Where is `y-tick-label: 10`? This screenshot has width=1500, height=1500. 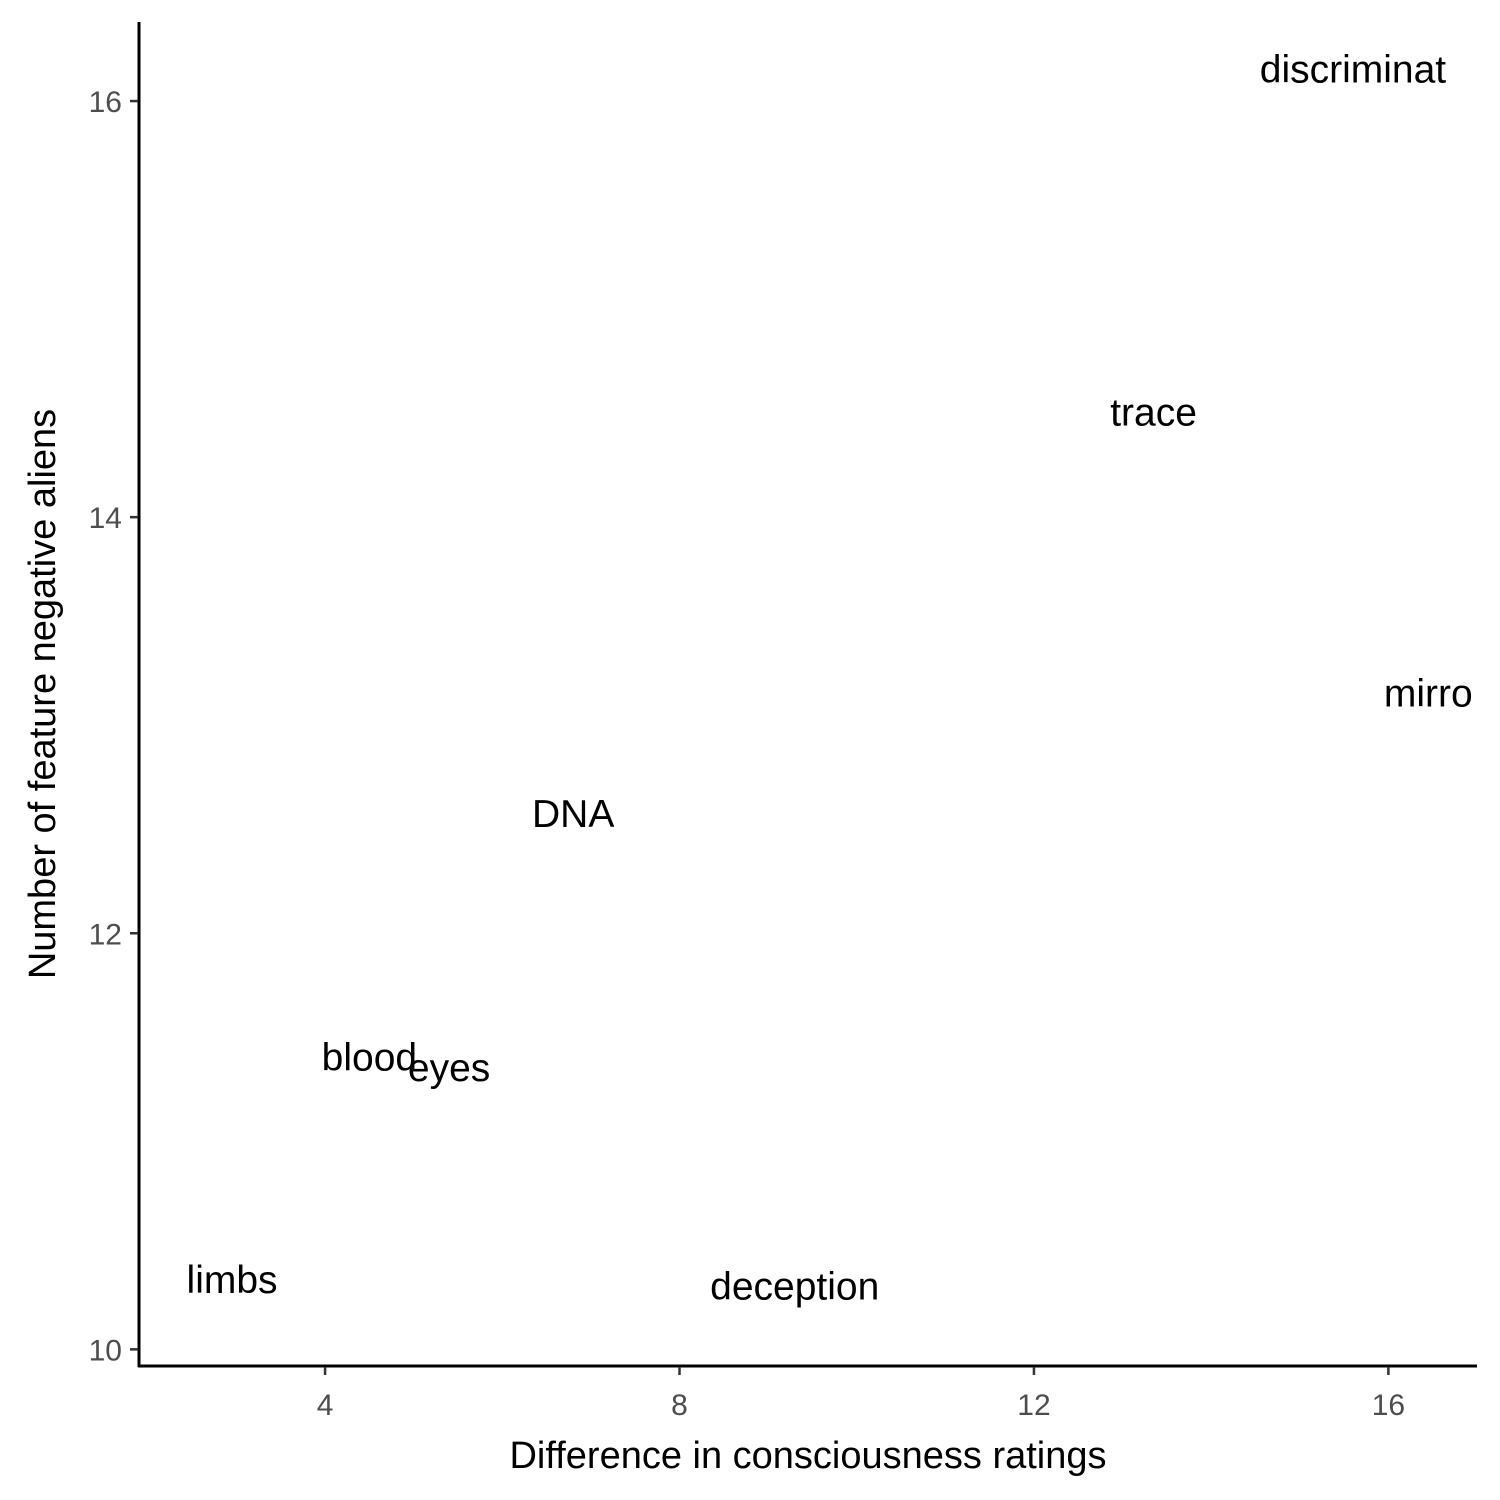
y-tick-label: 10 is located at coordinates (105, 1350).